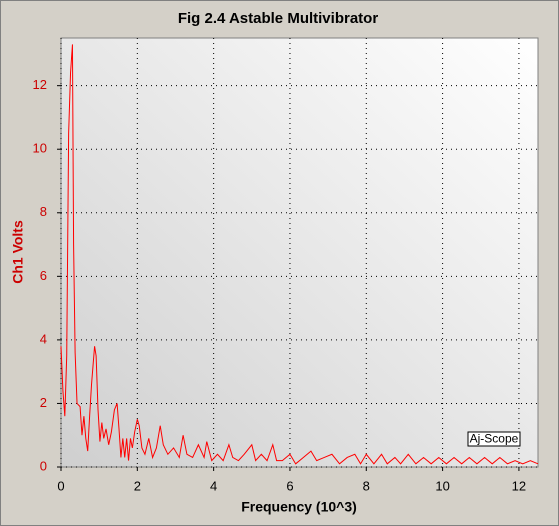 This screenshot has height=526, width=559. What do you see at coordinates (40, 84) in the screenshot?
I see `y-tick-label: 12` at bounding box center [40, 84].